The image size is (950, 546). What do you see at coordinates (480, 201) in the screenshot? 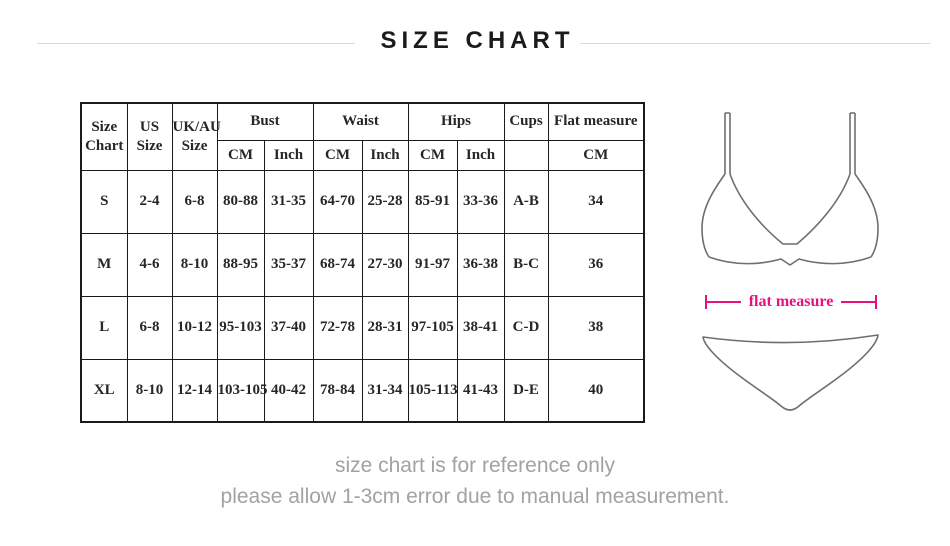
I see `cell-hips-inch: 33-36` at bounding box center [480, 201].